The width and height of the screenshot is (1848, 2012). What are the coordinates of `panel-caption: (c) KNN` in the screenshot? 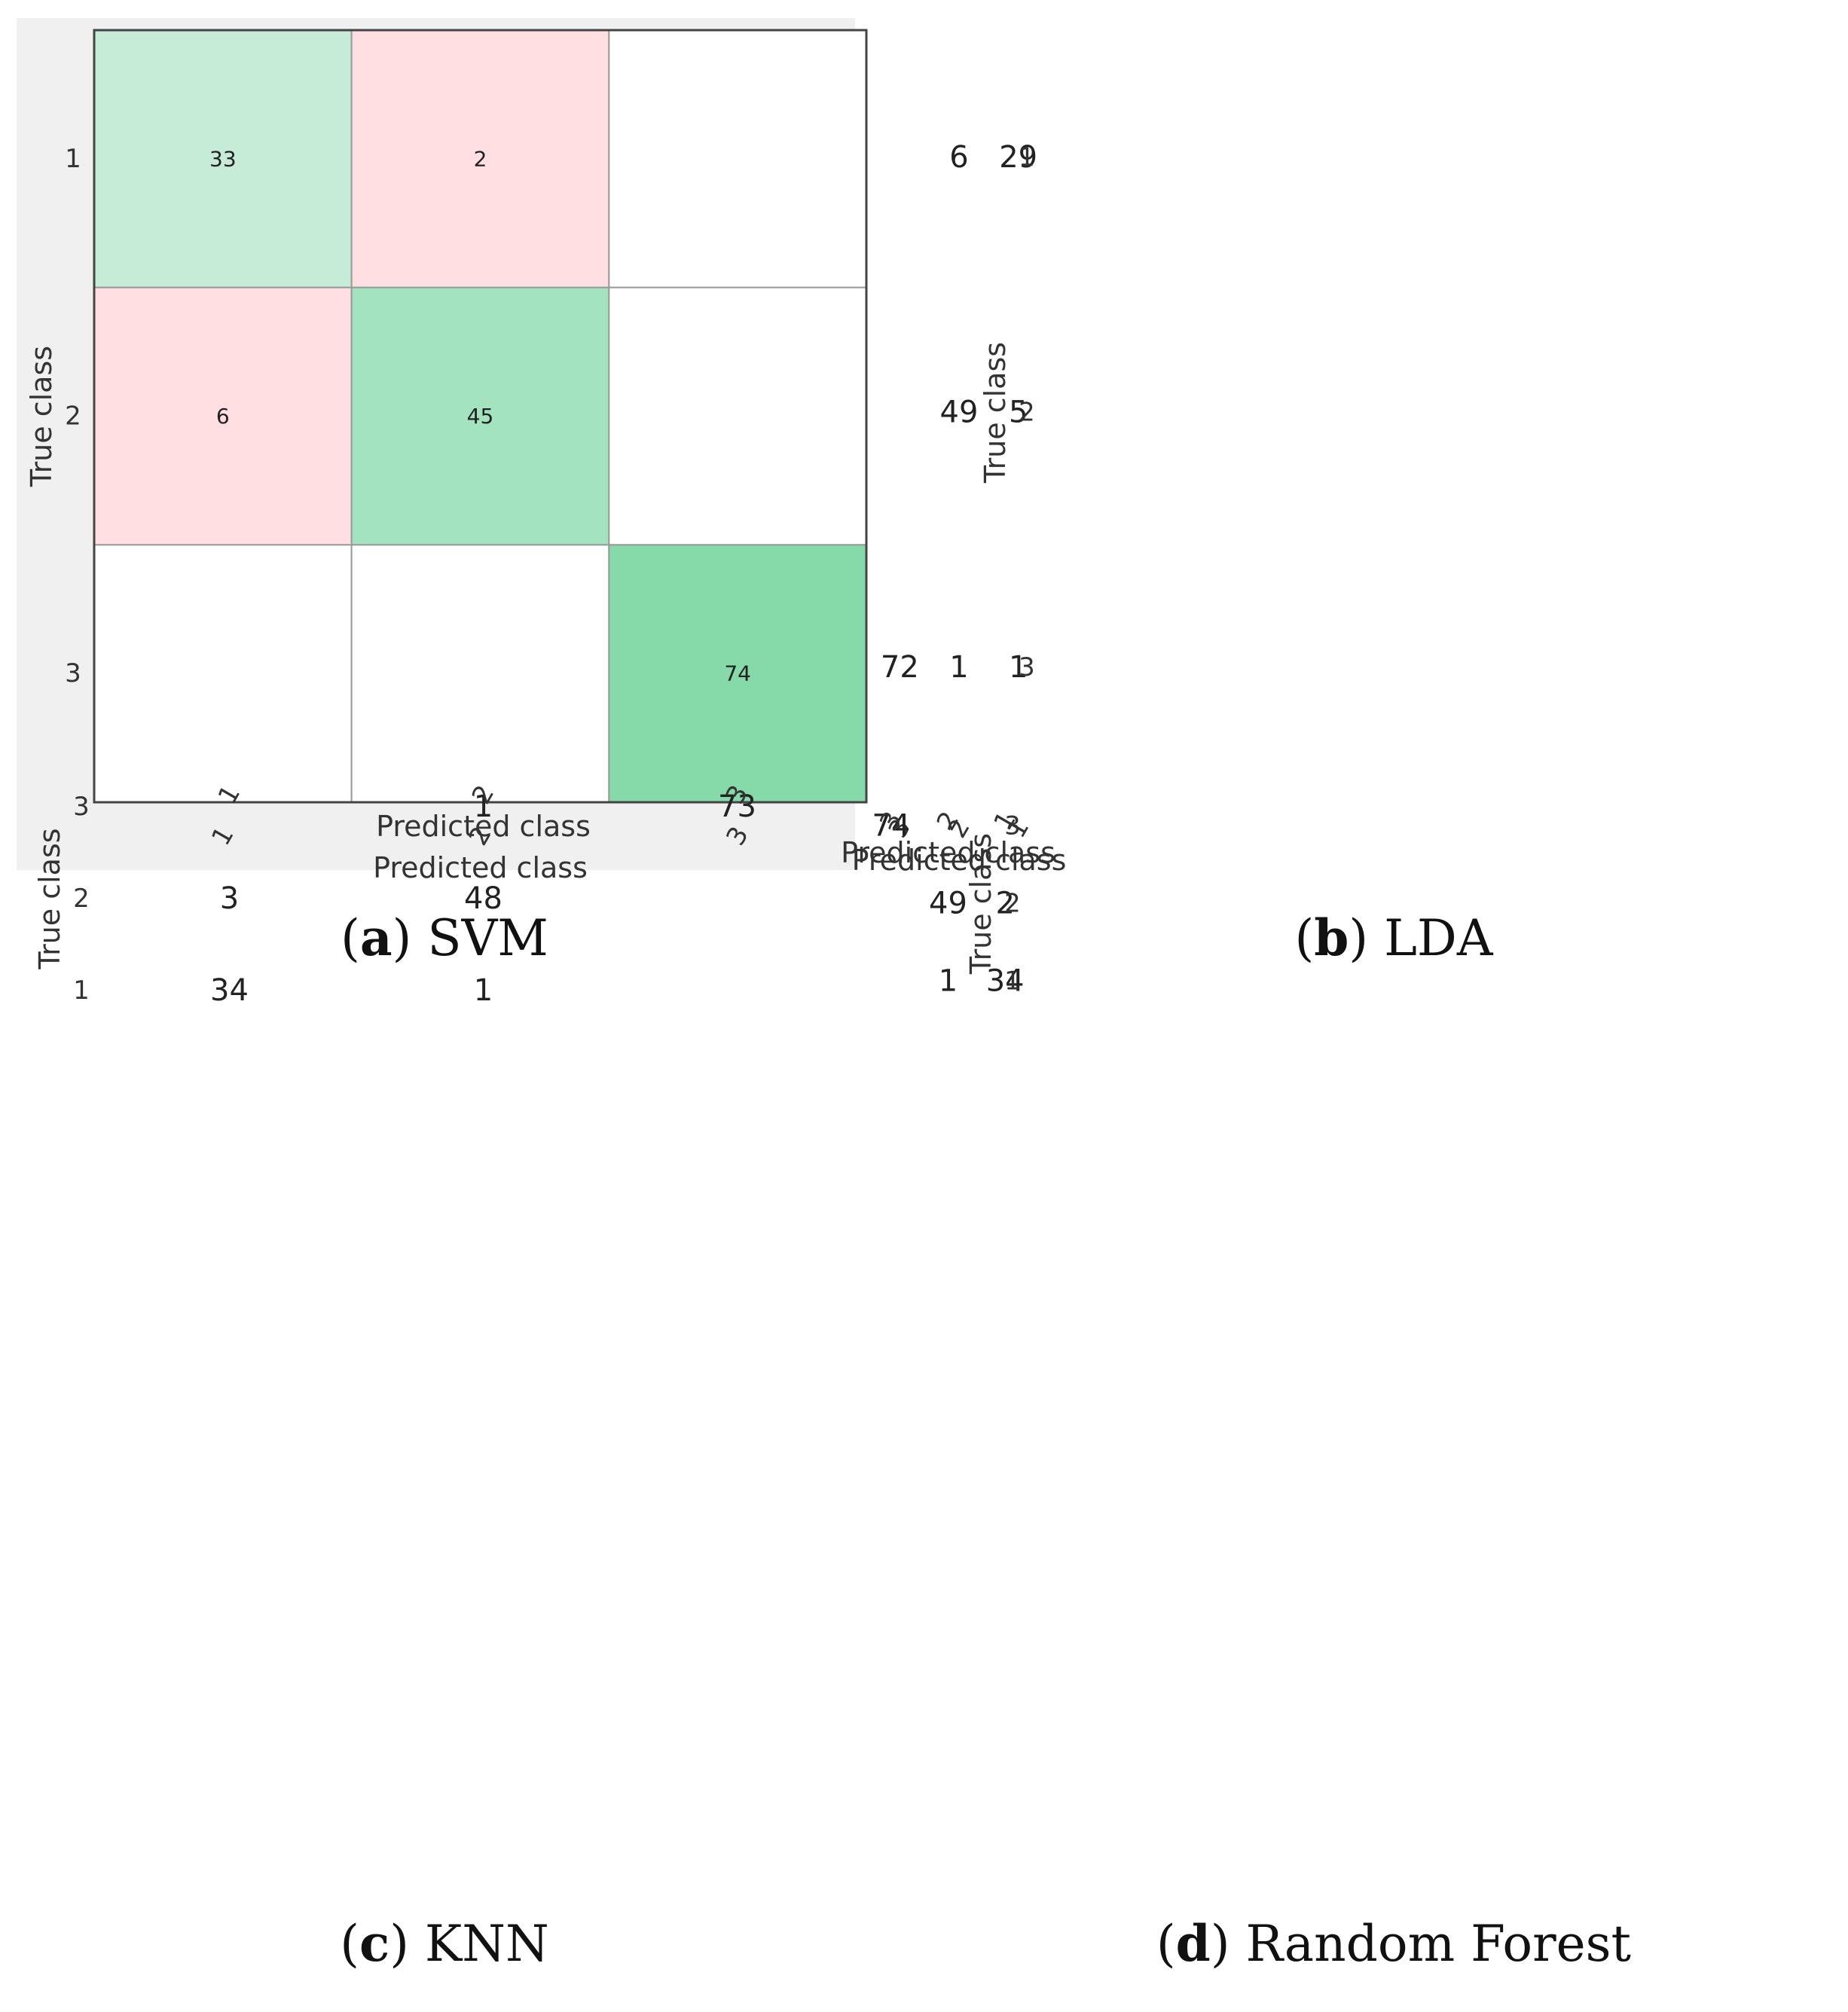 It's located at (444, 1943).